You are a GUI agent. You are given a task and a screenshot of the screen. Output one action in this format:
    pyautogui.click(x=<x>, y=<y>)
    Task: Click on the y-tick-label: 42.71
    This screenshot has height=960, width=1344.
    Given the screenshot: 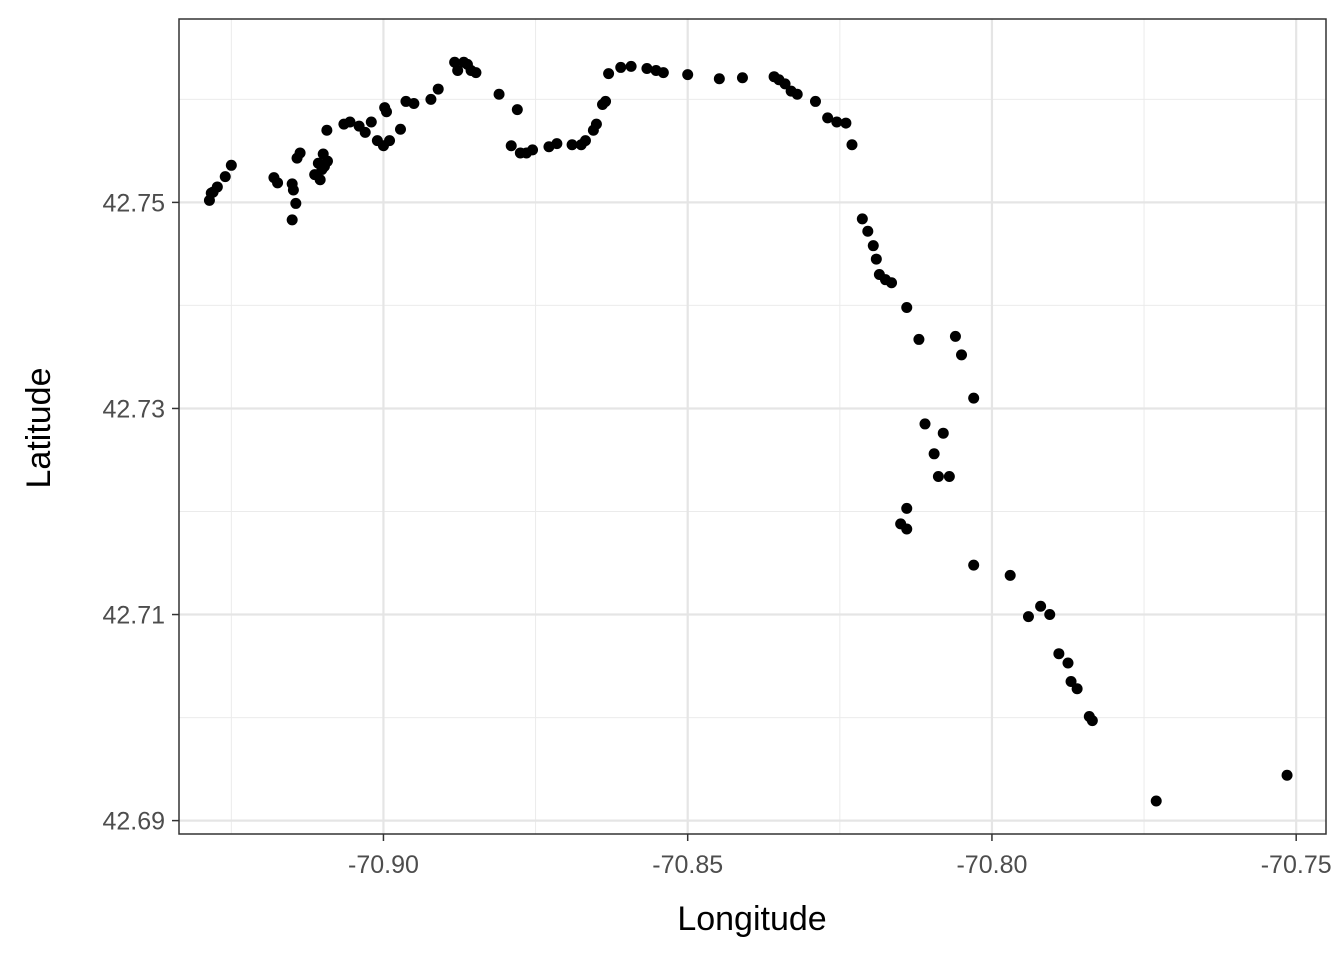 What is the action you would take?
    pyautogui.click(x=133, y=616)
    